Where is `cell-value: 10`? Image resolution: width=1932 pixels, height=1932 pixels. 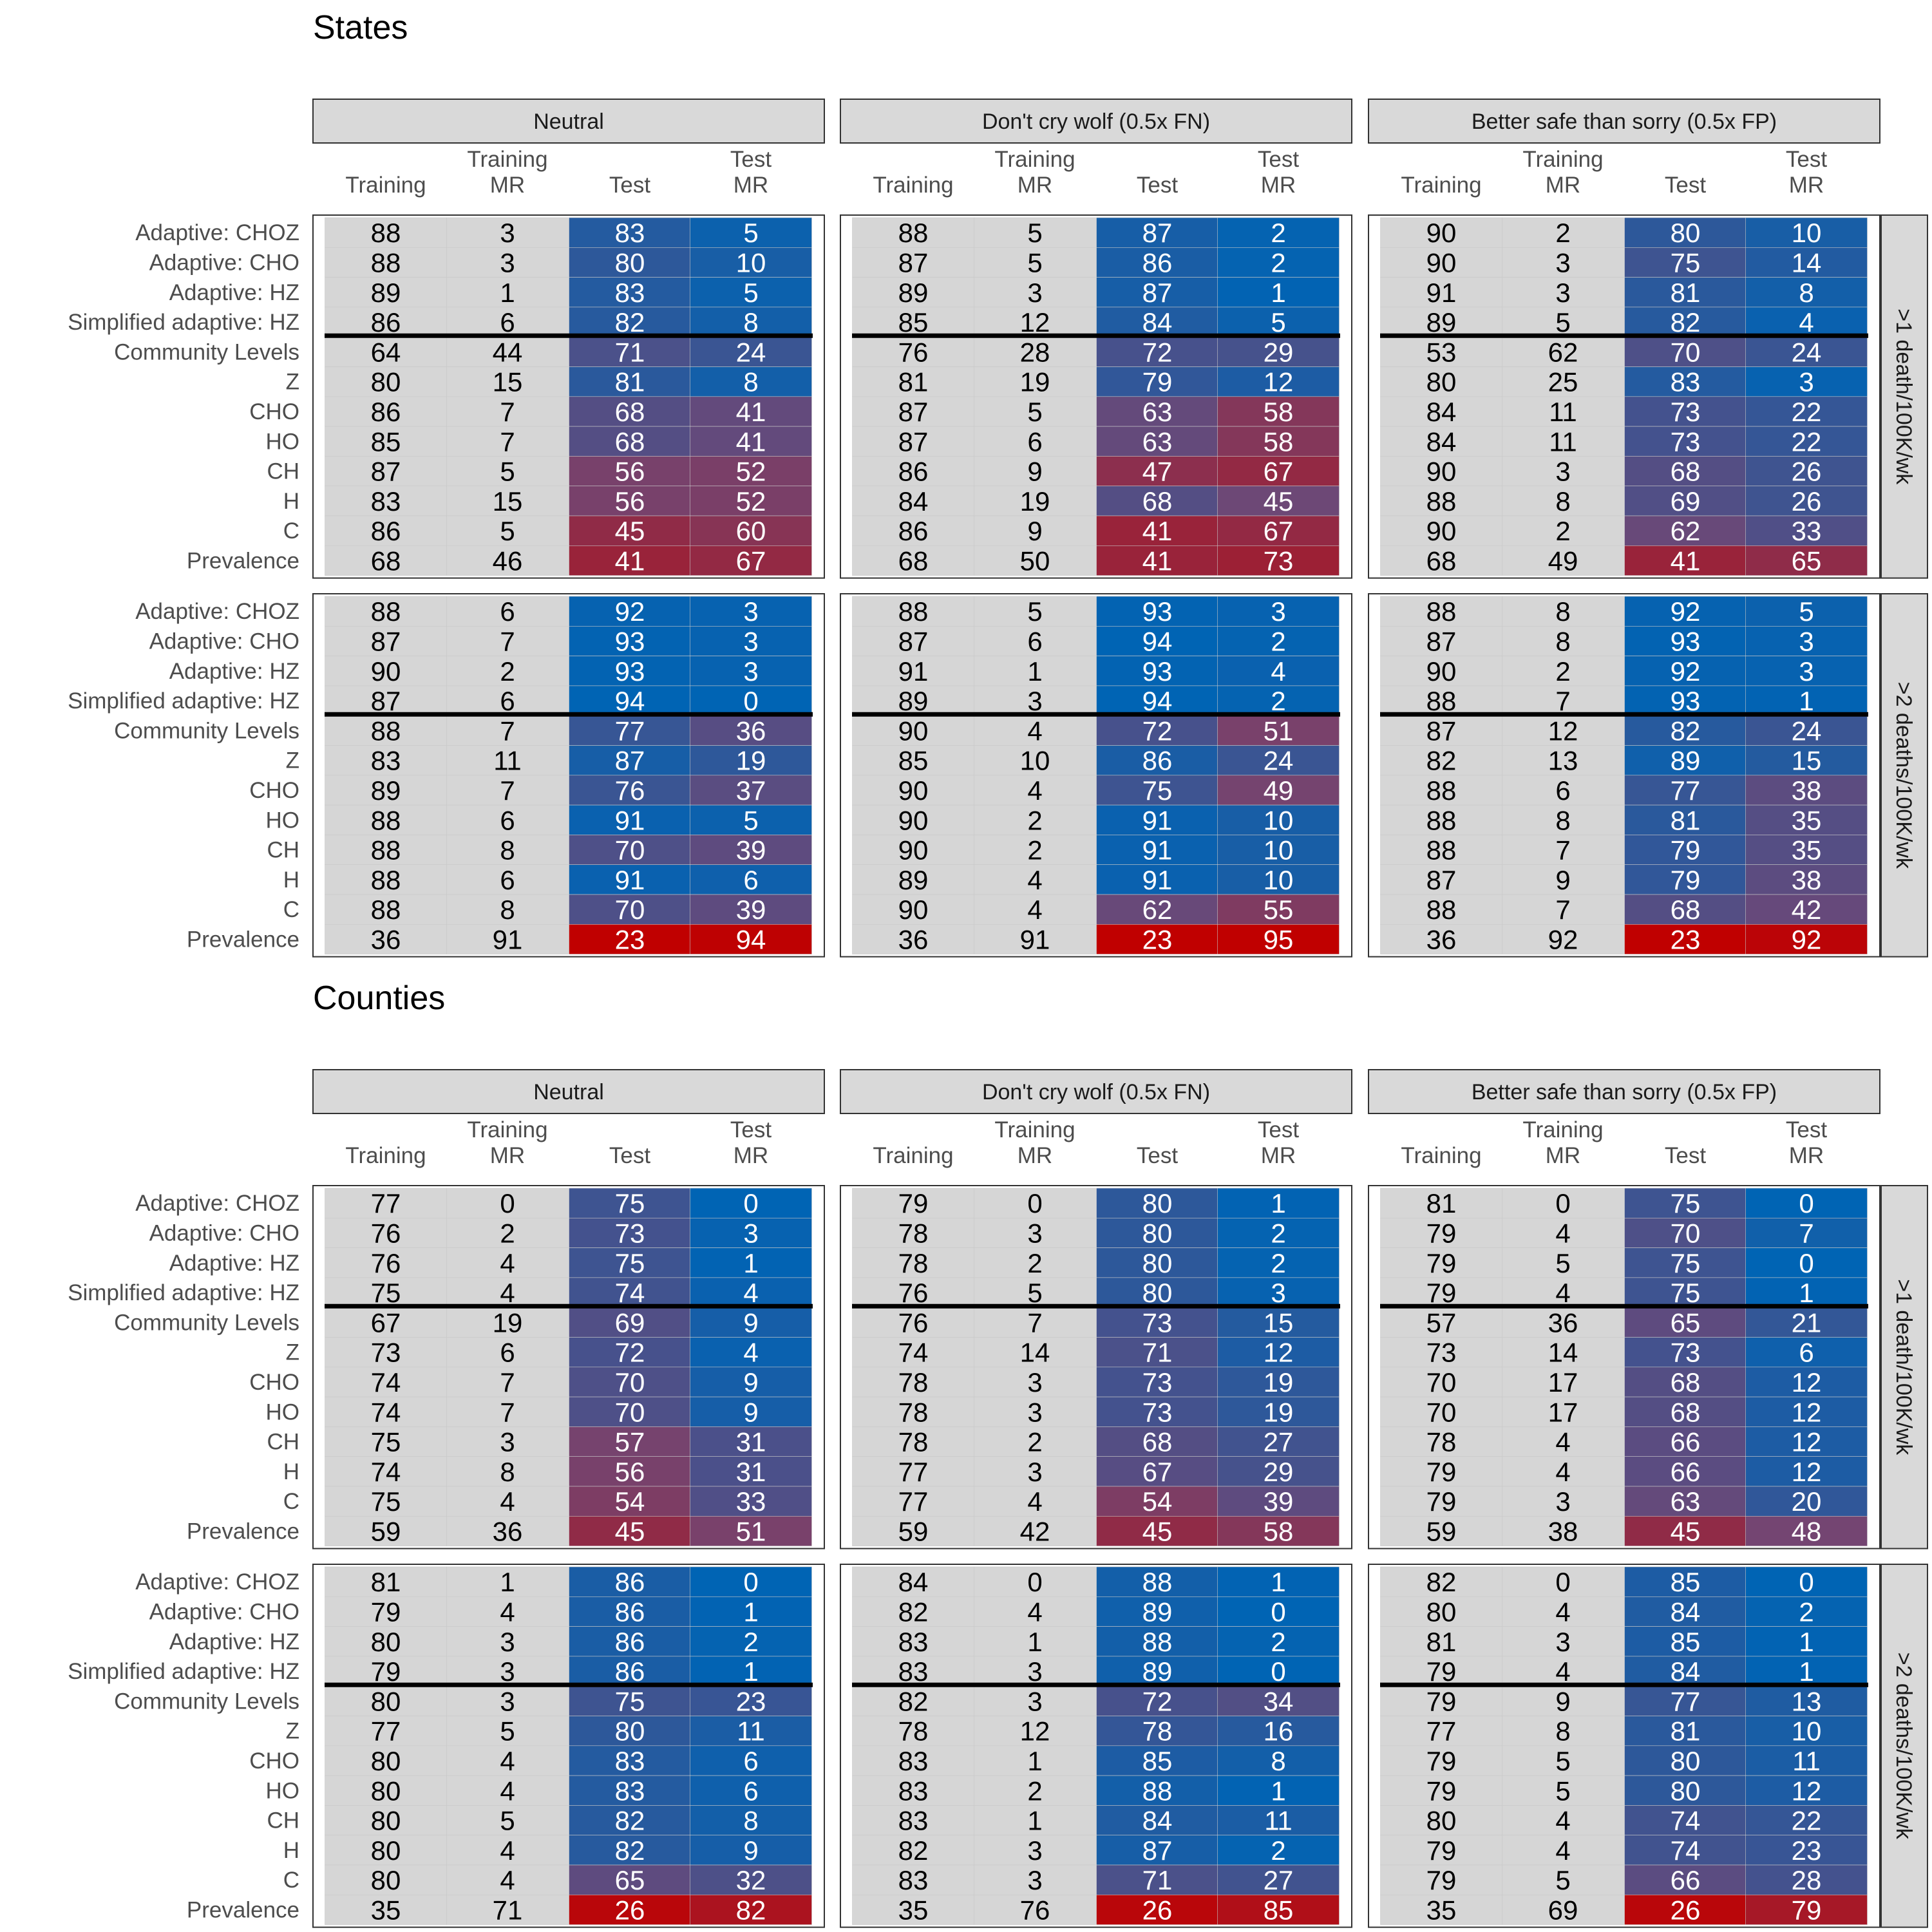
cell-value: 10 is located at coordinates (1279, 820).